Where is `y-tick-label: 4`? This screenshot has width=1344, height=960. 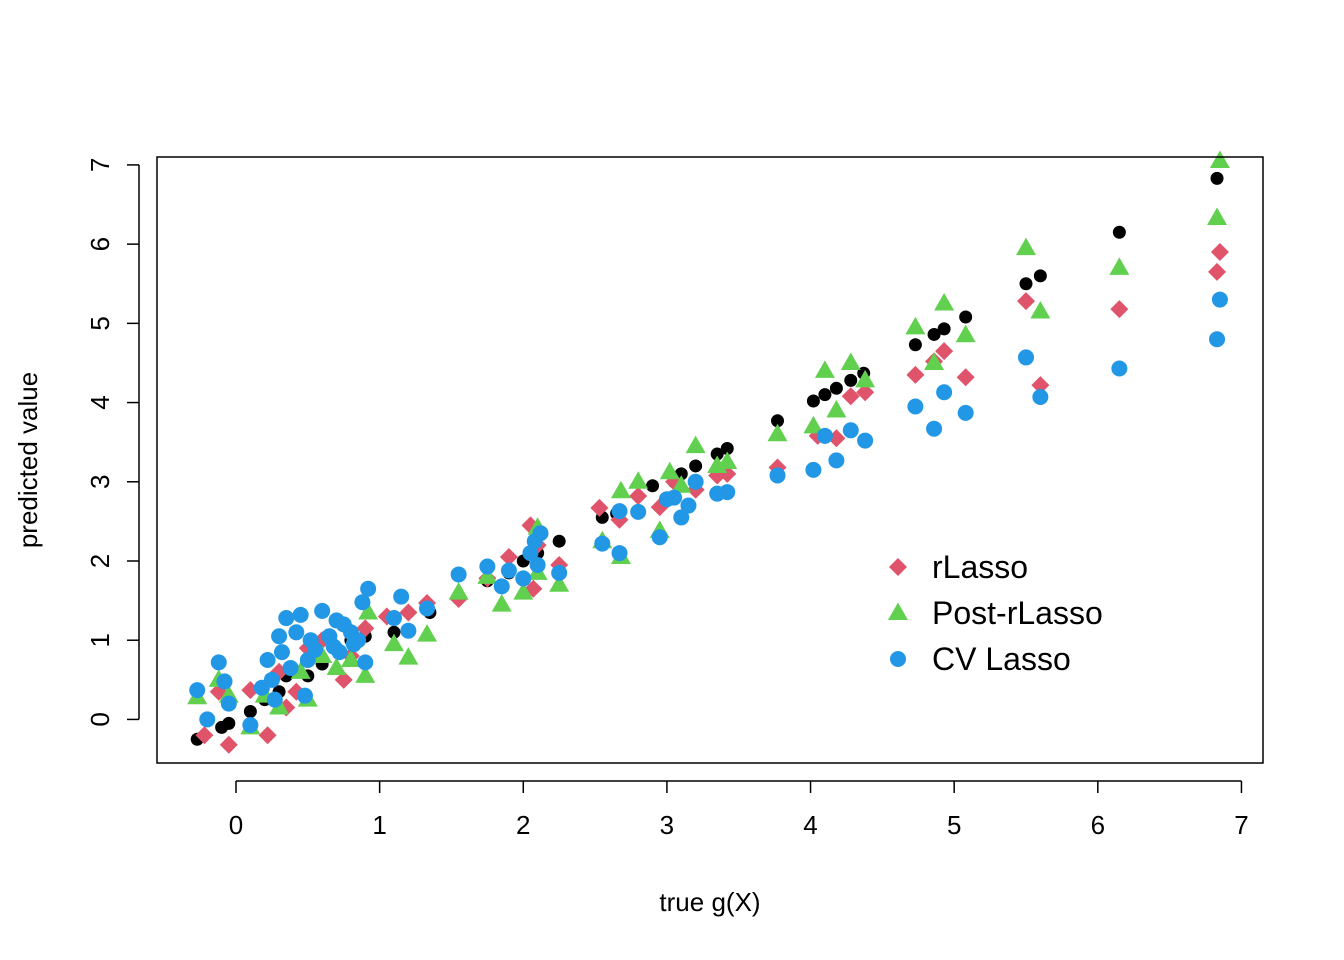 y-tick-label: 4 is located at coordinates (100, 402).